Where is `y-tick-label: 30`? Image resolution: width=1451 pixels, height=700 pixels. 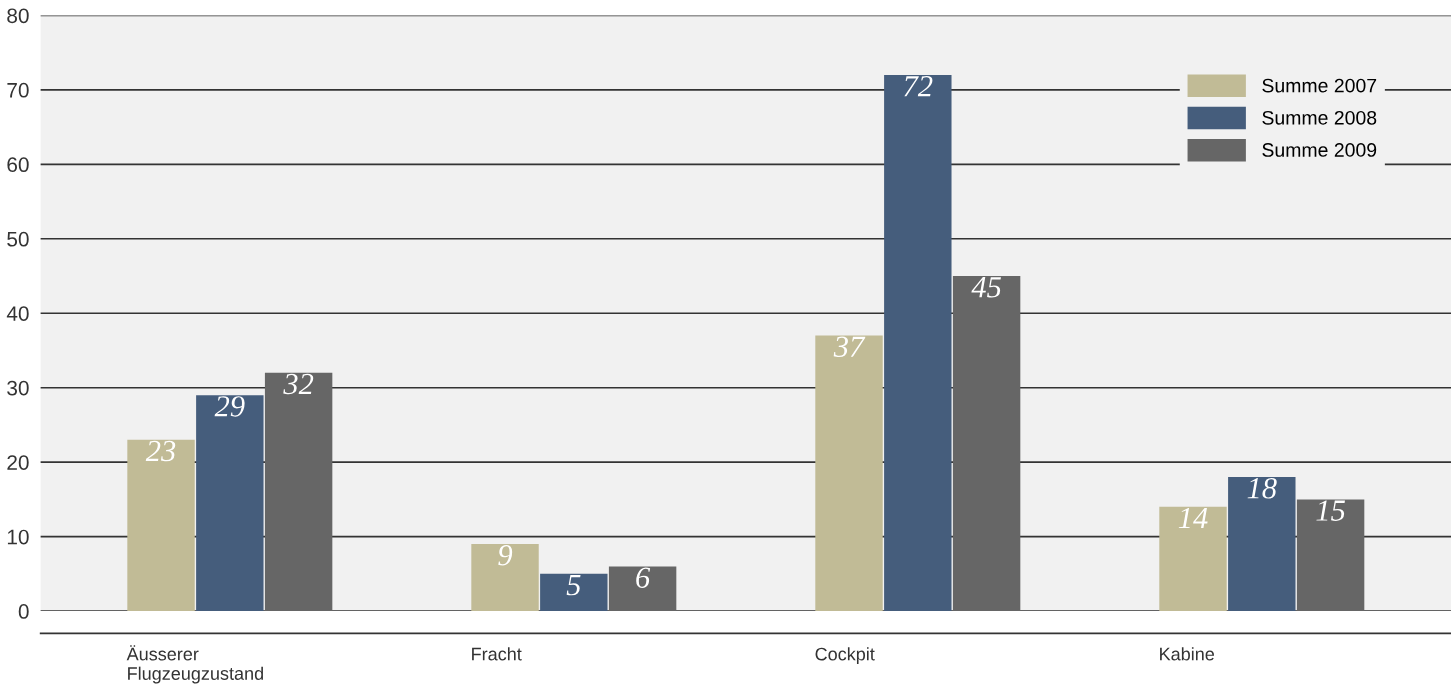 y-tick-label: 30 is located at coordinates (18, 388).